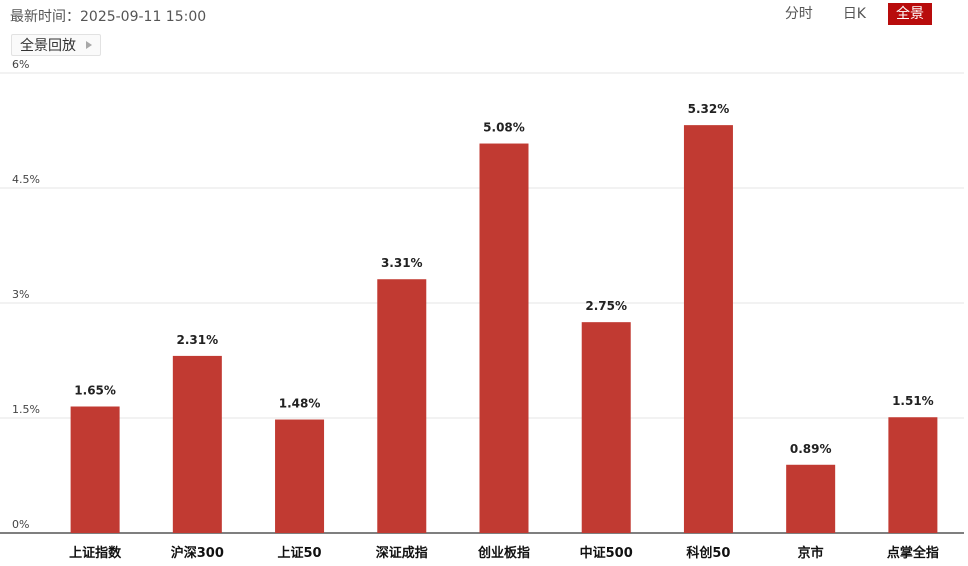 The height and width of the screenshot is (566, 968). Describe the element at coordinates (910, 14) in the screenshot. I see `tab-panorama: 全景` at that location.